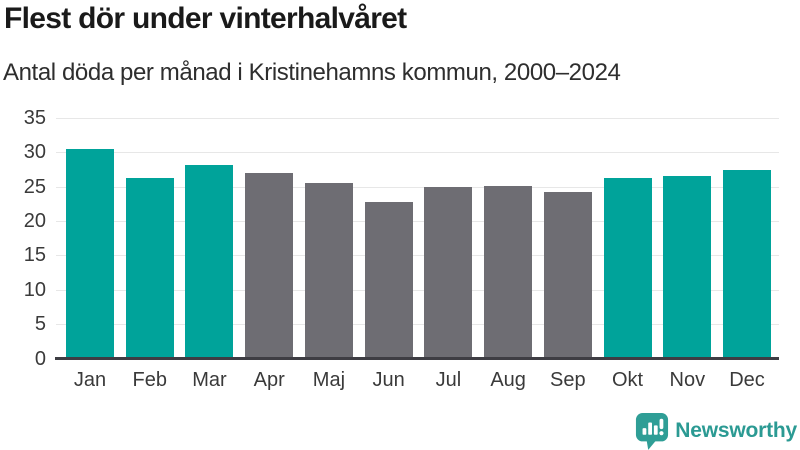 The image size is (800, 450). Describe the element at coordinates (34, 152) in the screenshot. I see `y-axis-tick-label-30: 30` at that location.